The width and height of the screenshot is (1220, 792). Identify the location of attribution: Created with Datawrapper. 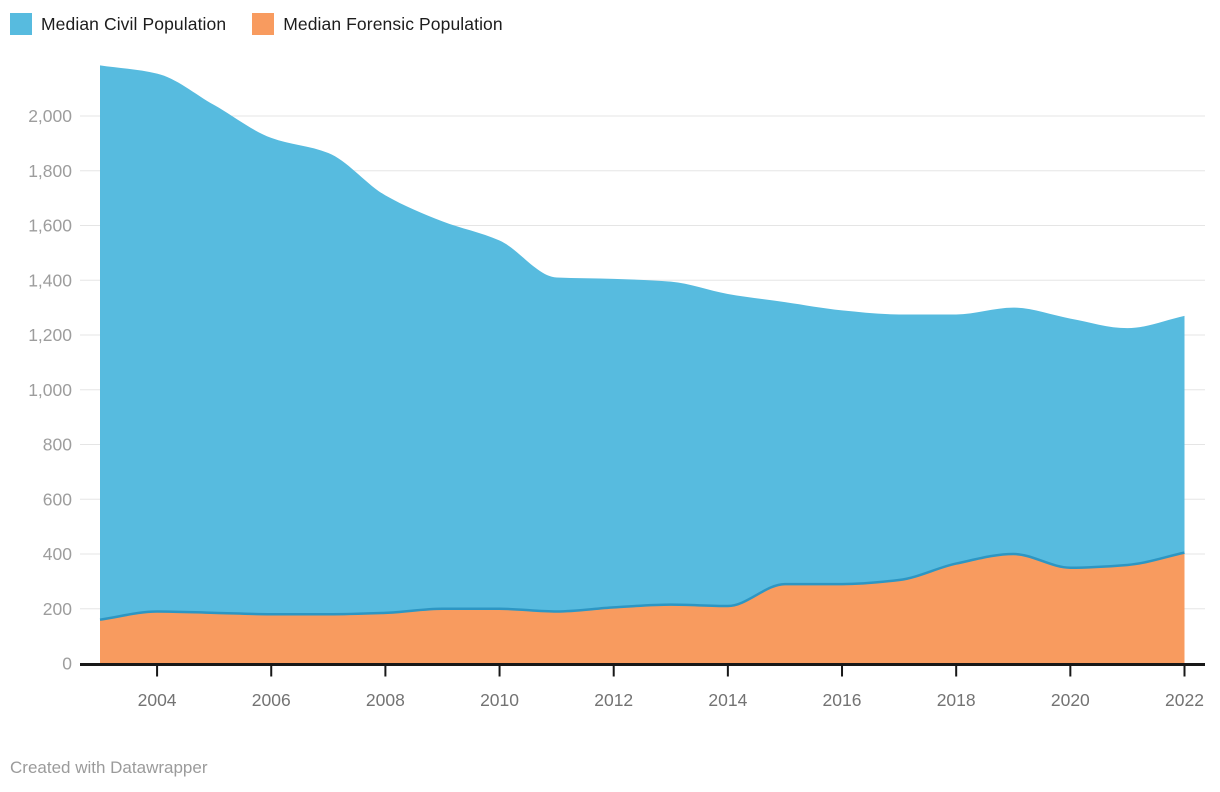
(109, 767).